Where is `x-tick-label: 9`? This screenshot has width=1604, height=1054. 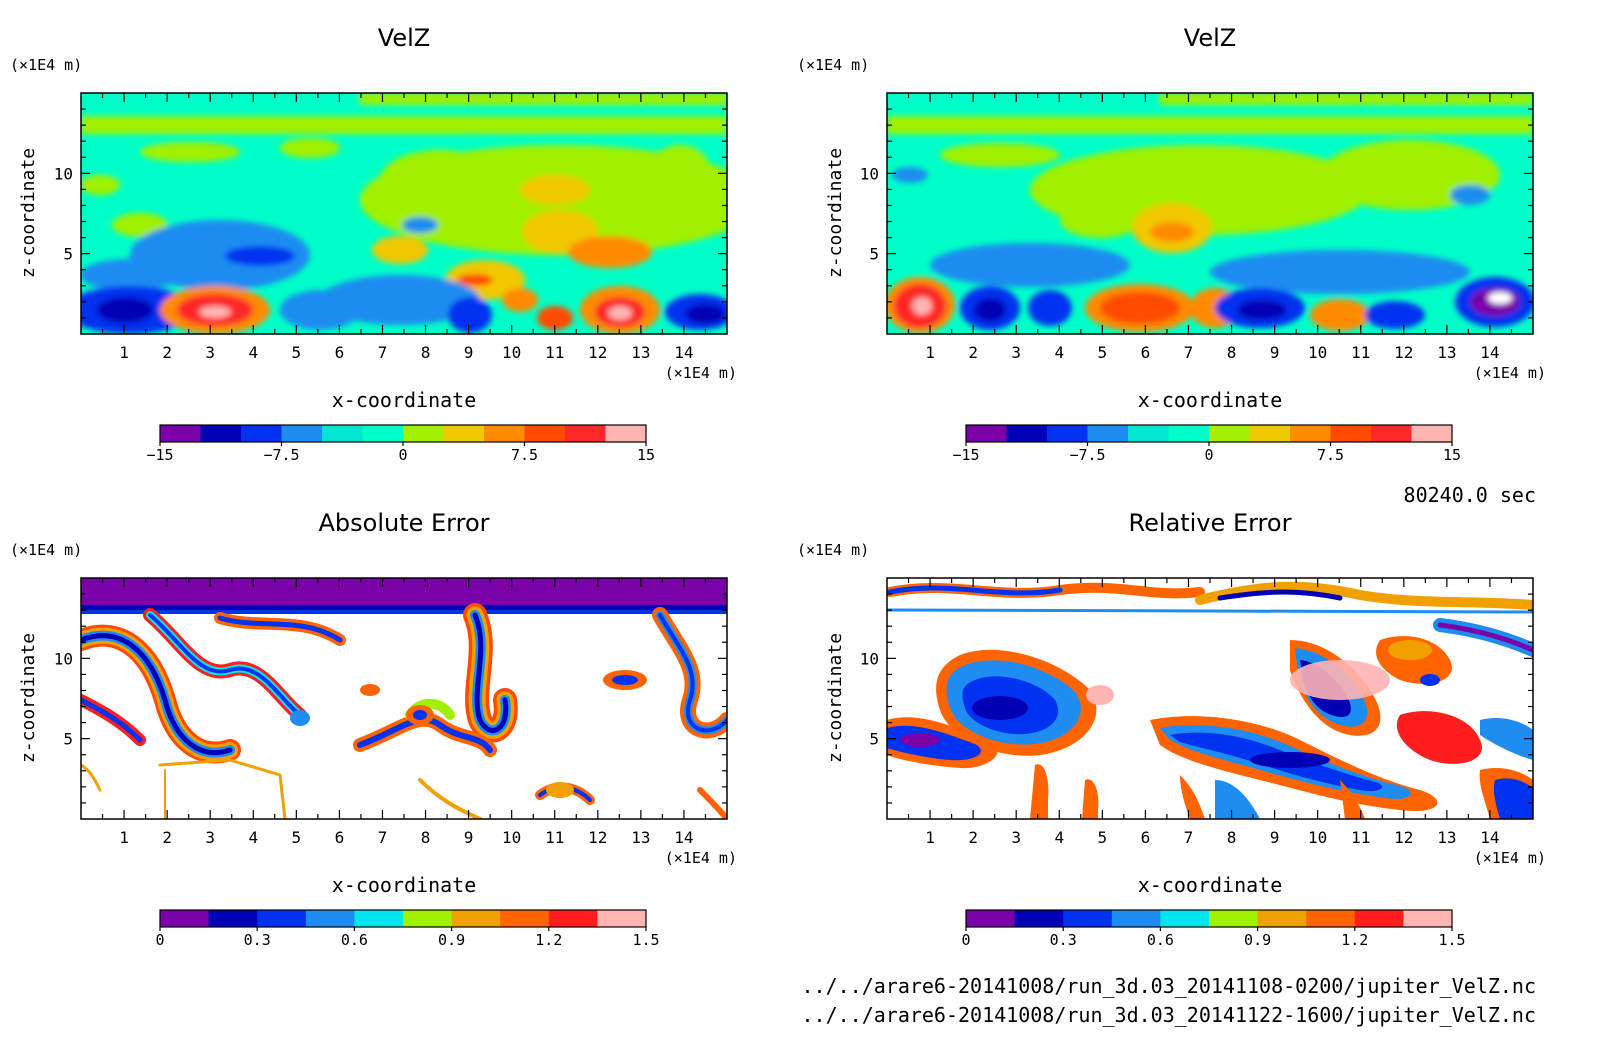
x-tick-label: 9 is located at coordinates (469, 837).